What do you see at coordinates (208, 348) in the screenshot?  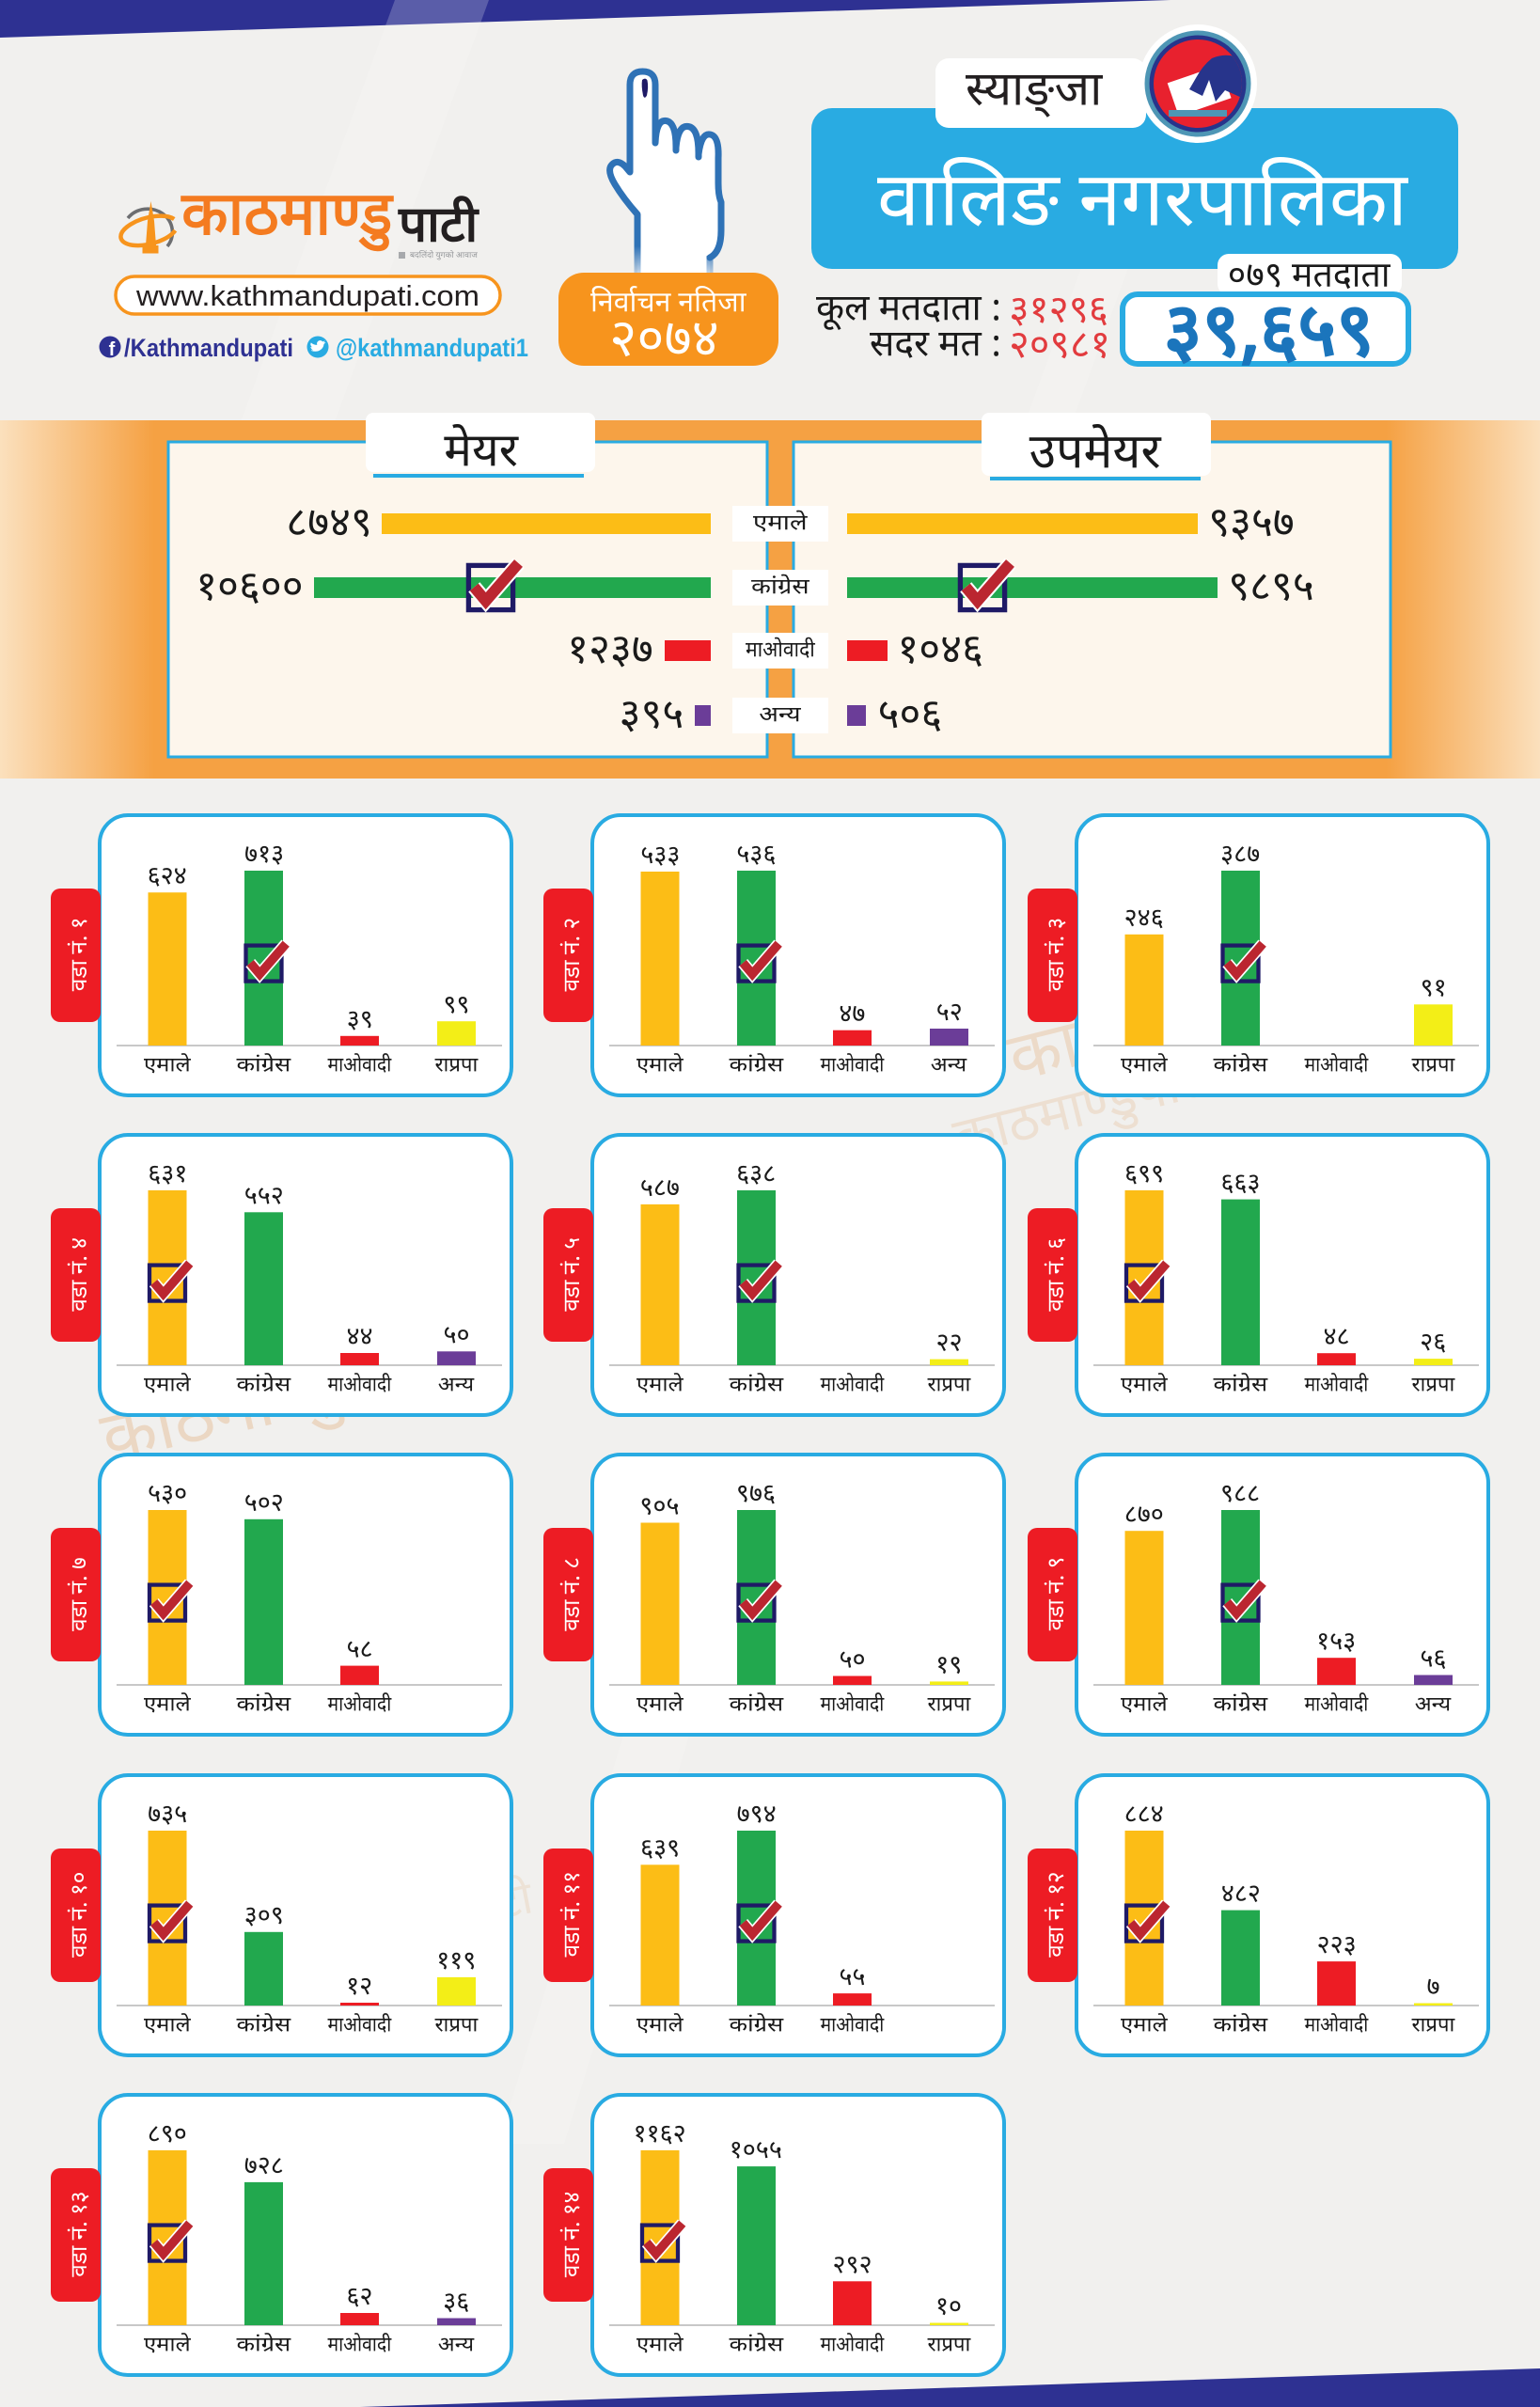 I see `svg-text: /Kathmandupati` at bounding box center [208, 348].